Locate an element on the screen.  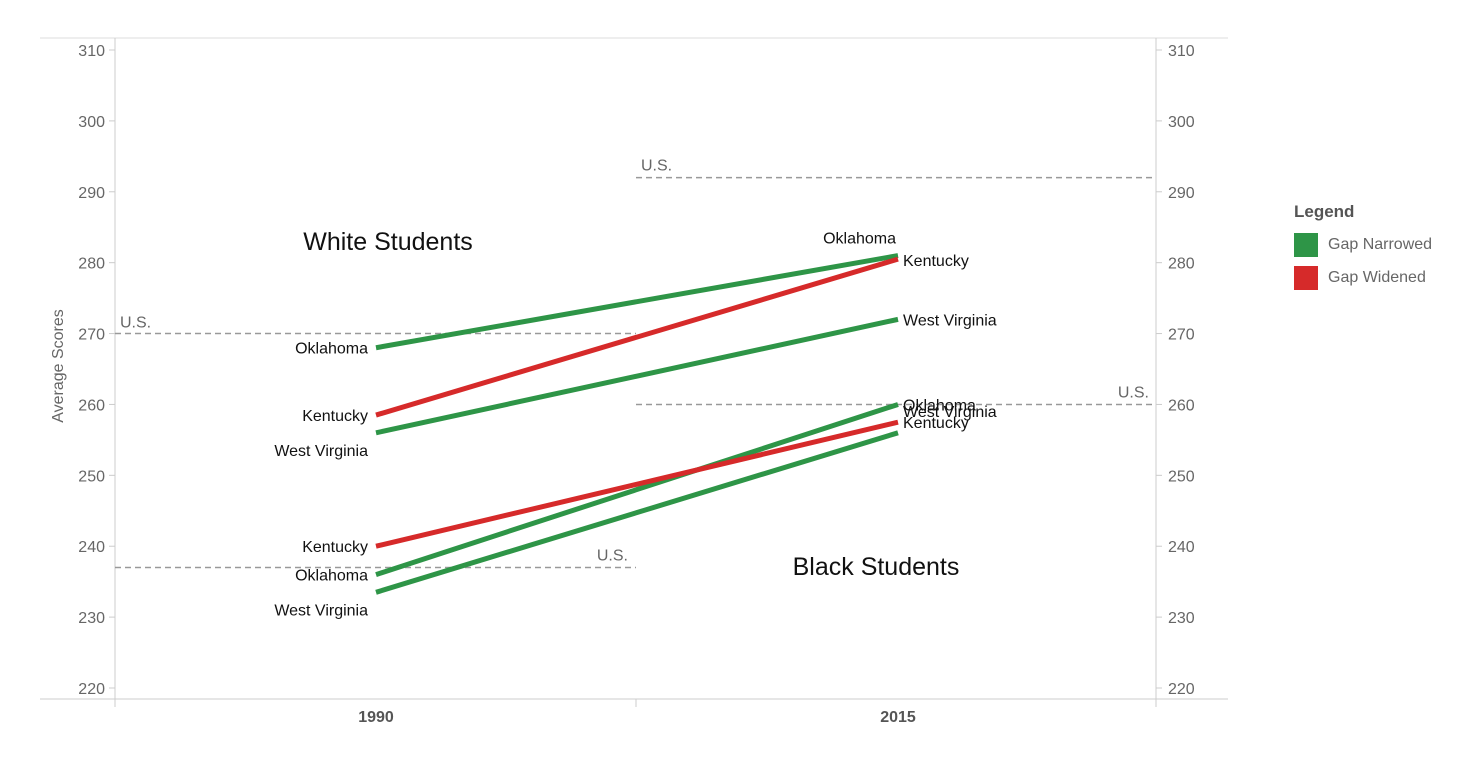
y-tick-label-left: 280 is located at coordinates (91, 264).